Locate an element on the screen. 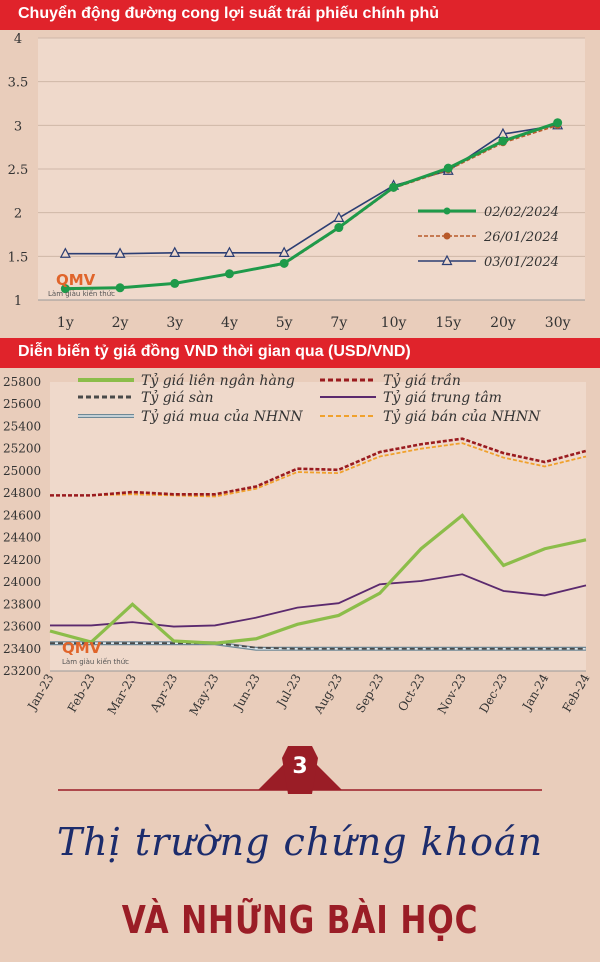  x-tick-label: 5y is located at coordinates (284, 323).